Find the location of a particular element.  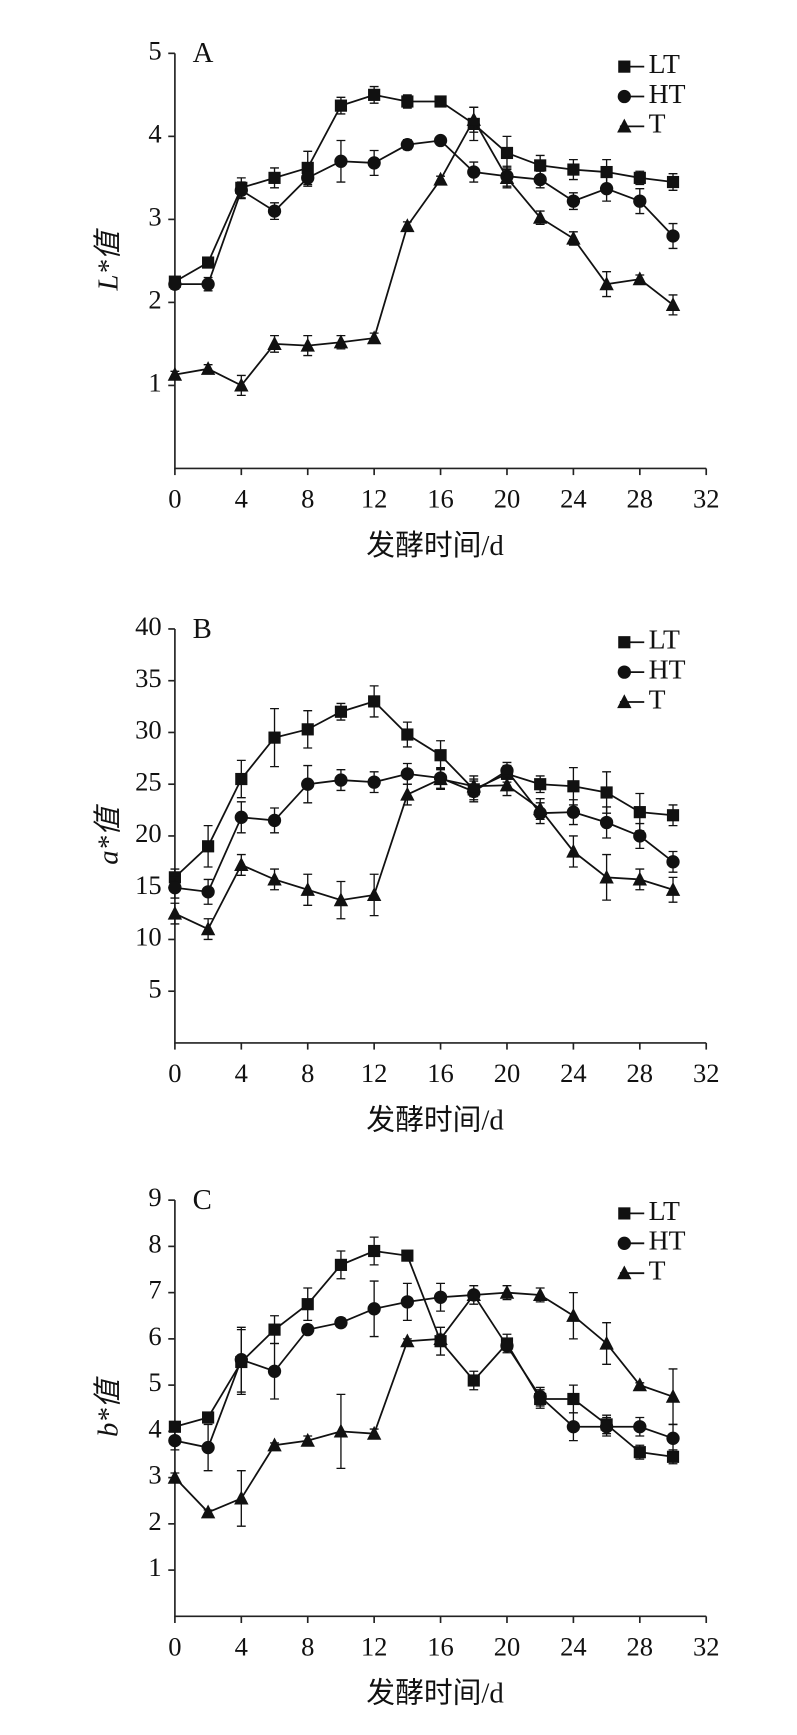

y-tick-label: 7 is located at coordinates (154, 1290).